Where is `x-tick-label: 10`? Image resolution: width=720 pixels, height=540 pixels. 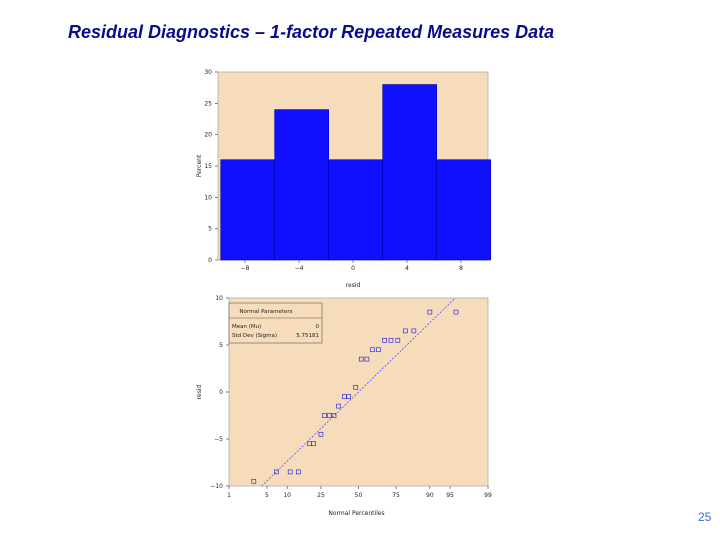 x-tick-label: 10 is located at coordinates (287, 495).